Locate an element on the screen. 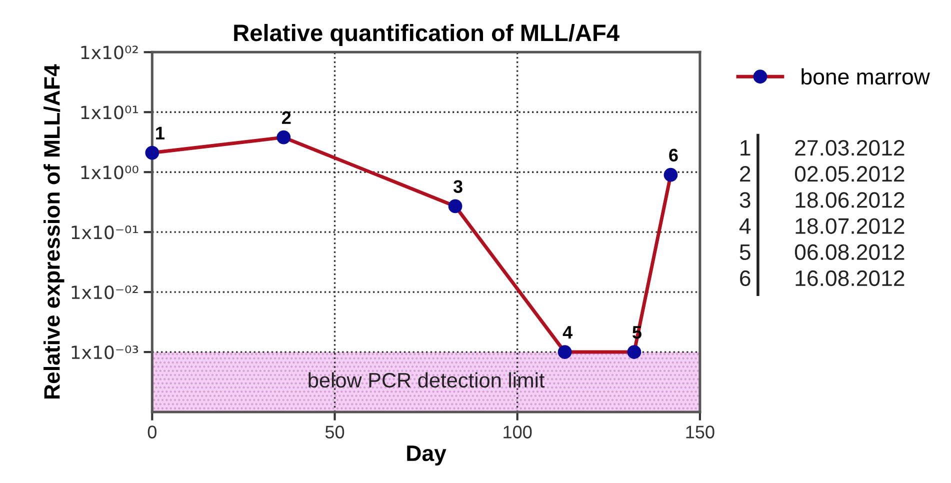 The image size is (951, 483). x-tick-label: 0 is located at coordinates (152, 432).